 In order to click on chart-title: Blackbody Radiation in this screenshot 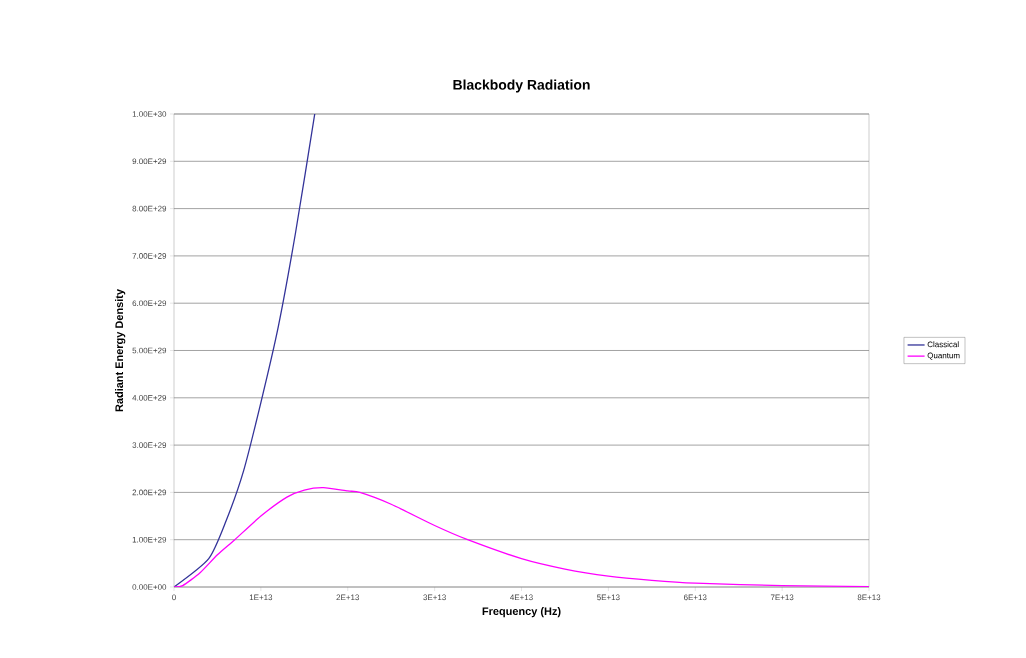, I will do `click(521, 86)`.